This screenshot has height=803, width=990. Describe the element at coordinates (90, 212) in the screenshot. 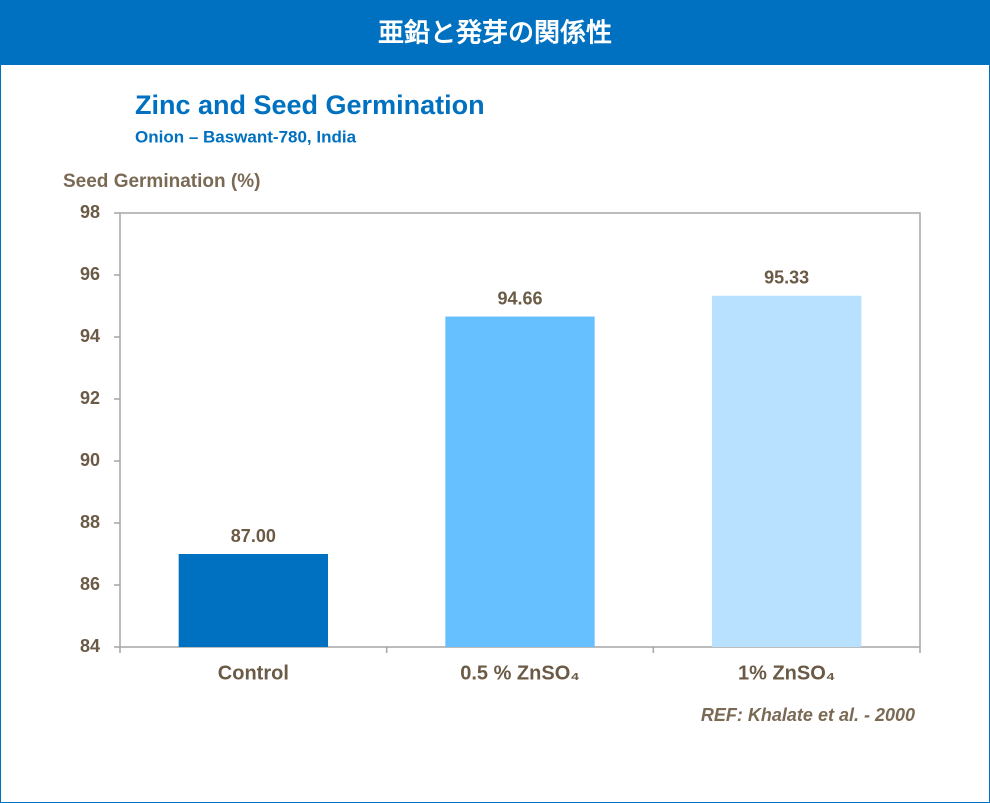

I see `y-tick-label: 98` at that location.